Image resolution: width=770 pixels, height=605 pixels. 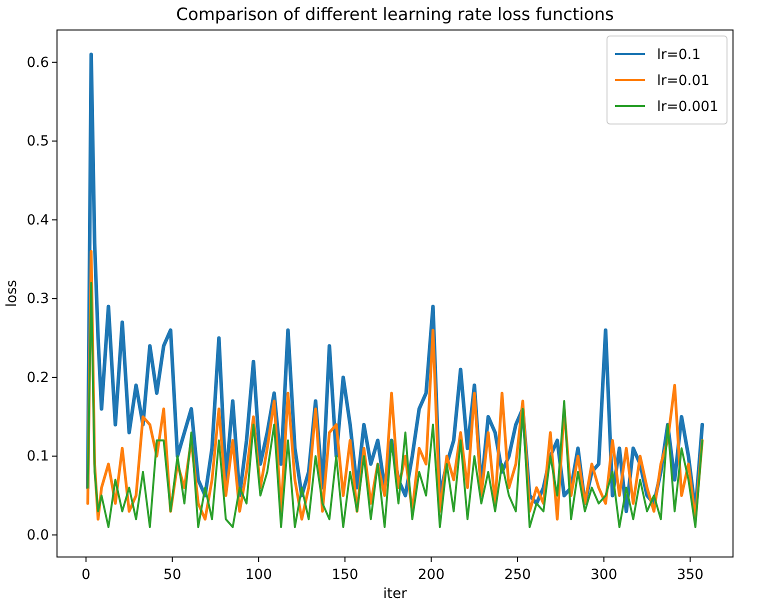 What do you see at coordinates (683, 81) in the screenshot?
I see `legend-label: lr=0.01` at bounding box center [683, 81].